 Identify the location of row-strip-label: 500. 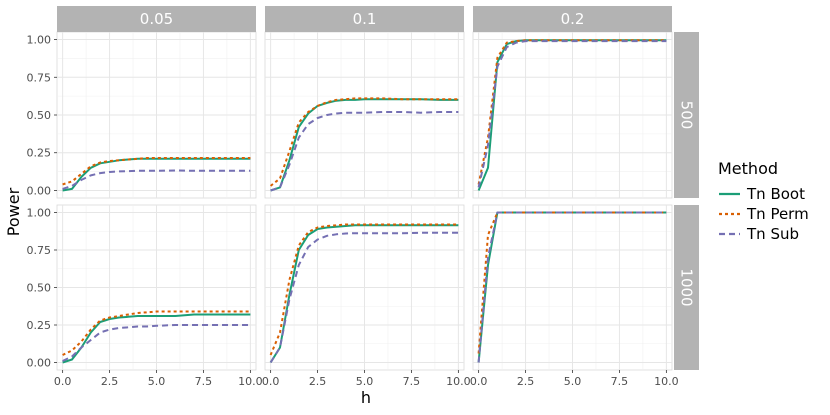
(687, 115).